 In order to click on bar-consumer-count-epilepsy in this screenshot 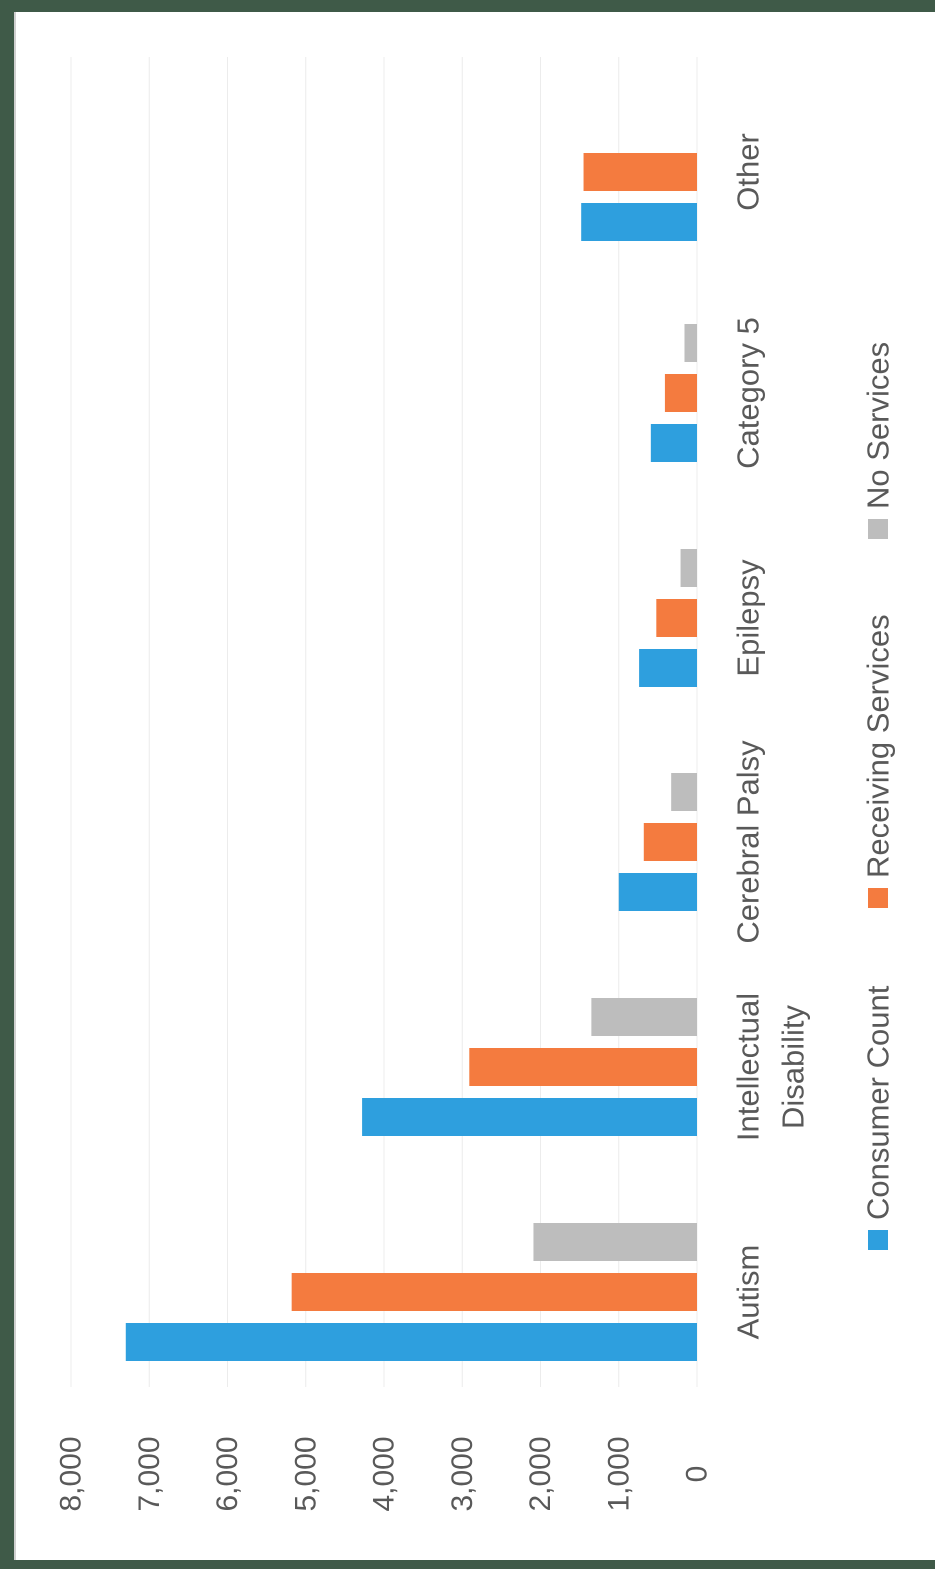, I will do `click(668, 668)`.